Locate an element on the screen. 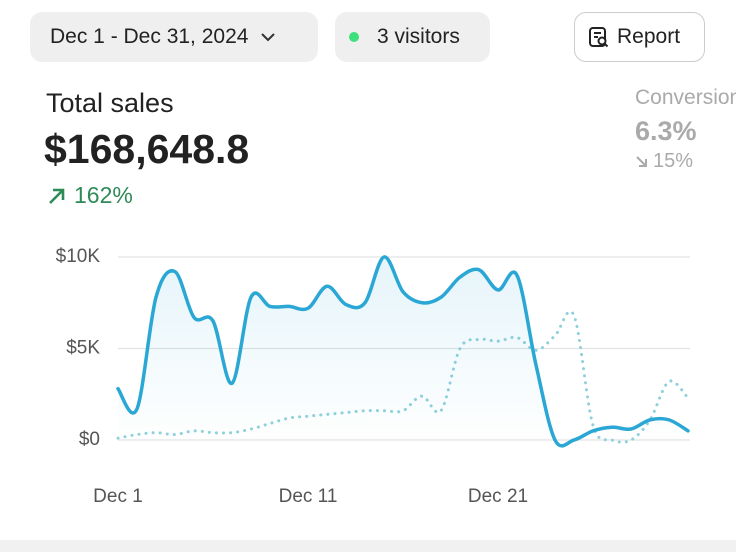 The image size is (736, 552). metric-change: 162% is located at coordinates (89, 195).